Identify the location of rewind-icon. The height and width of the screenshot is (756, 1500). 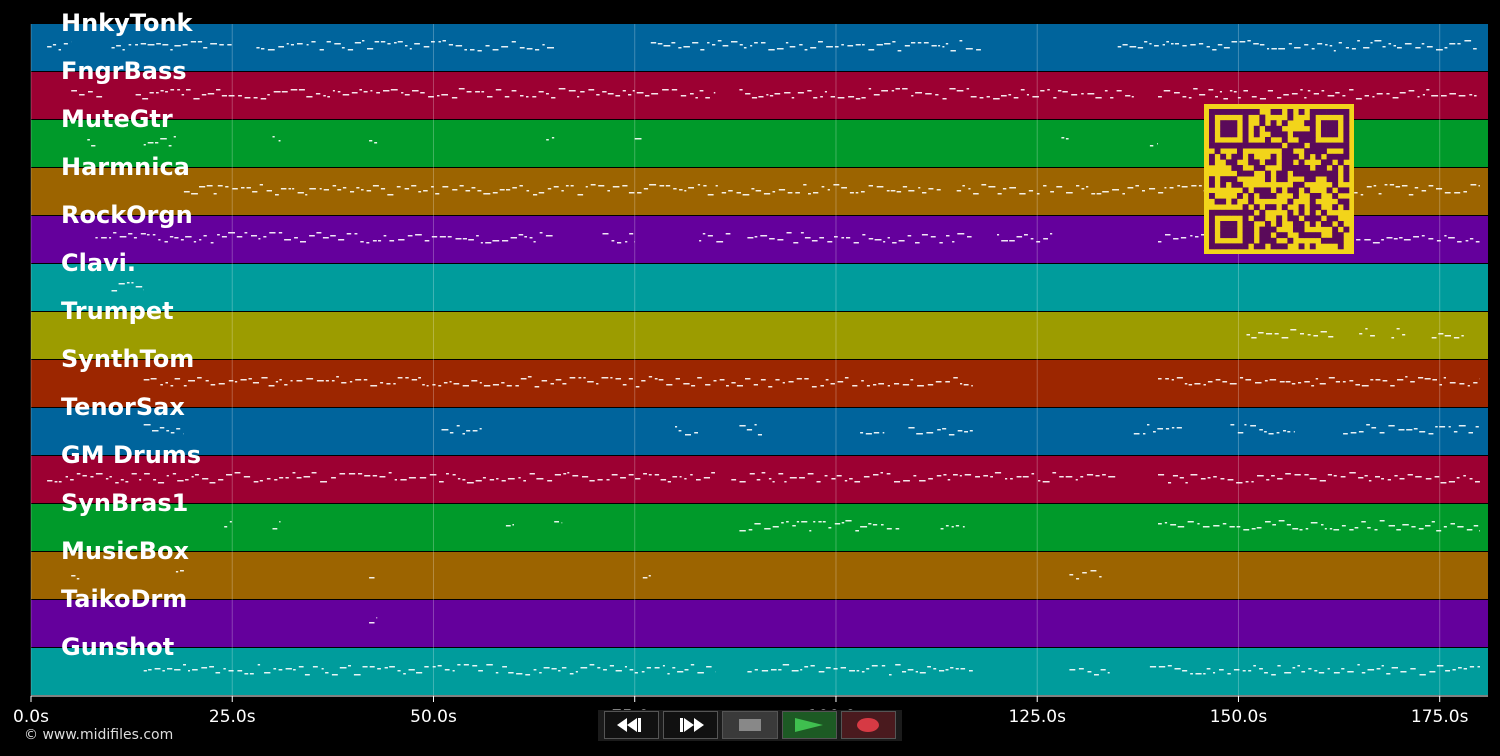
(628, 725).